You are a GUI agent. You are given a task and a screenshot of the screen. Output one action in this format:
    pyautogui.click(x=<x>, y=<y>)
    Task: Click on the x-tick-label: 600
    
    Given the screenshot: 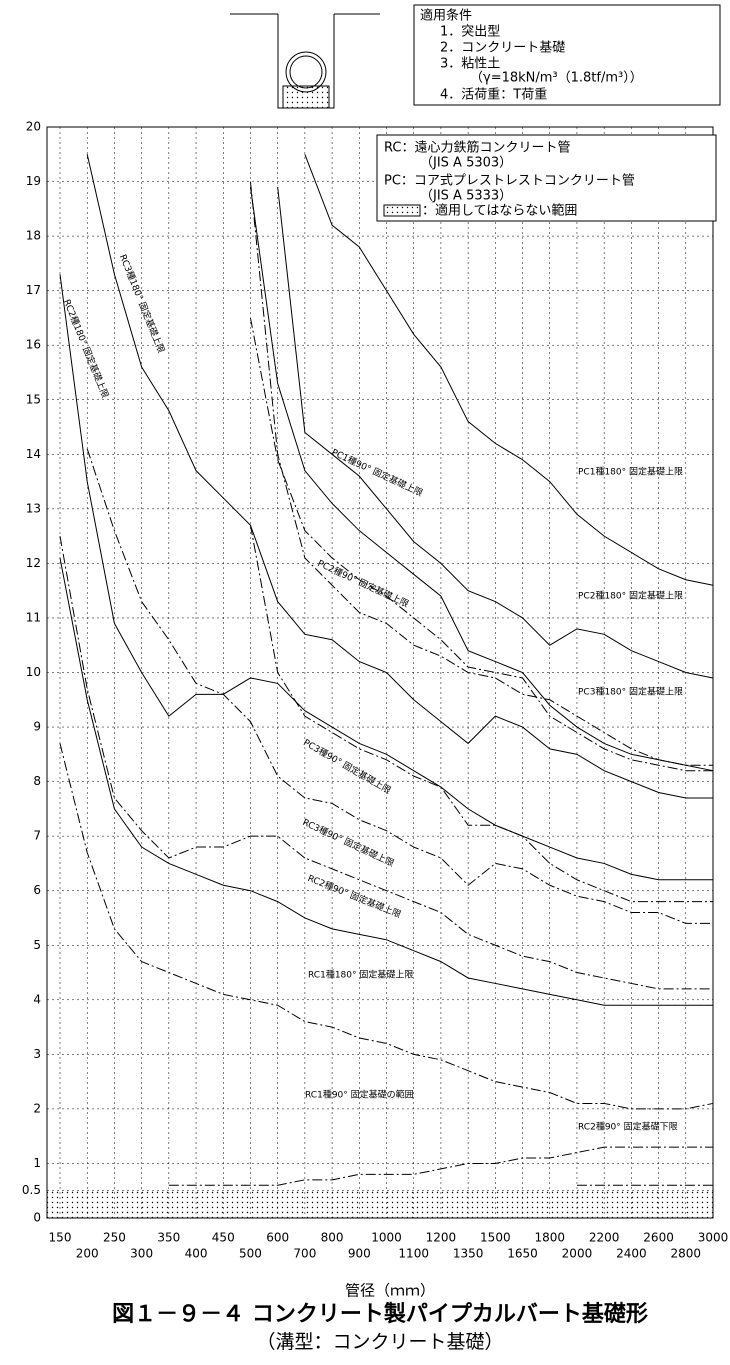 What is the action you would take?
    pyautogui.click(x=277, y=1238)
    